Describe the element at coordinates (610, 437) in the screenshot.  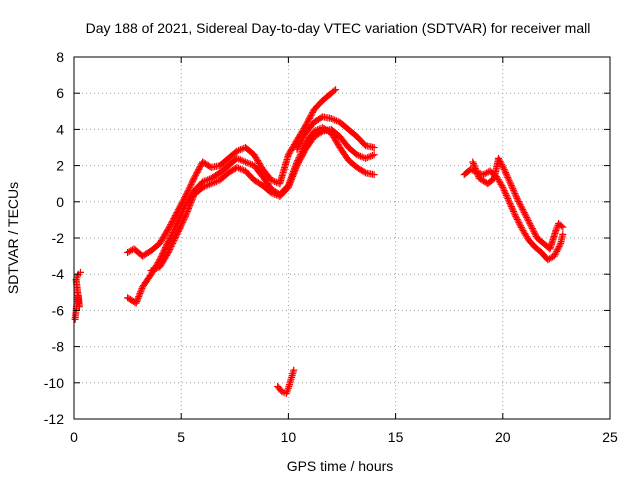
I see `x-tick-label: 25` at that location.